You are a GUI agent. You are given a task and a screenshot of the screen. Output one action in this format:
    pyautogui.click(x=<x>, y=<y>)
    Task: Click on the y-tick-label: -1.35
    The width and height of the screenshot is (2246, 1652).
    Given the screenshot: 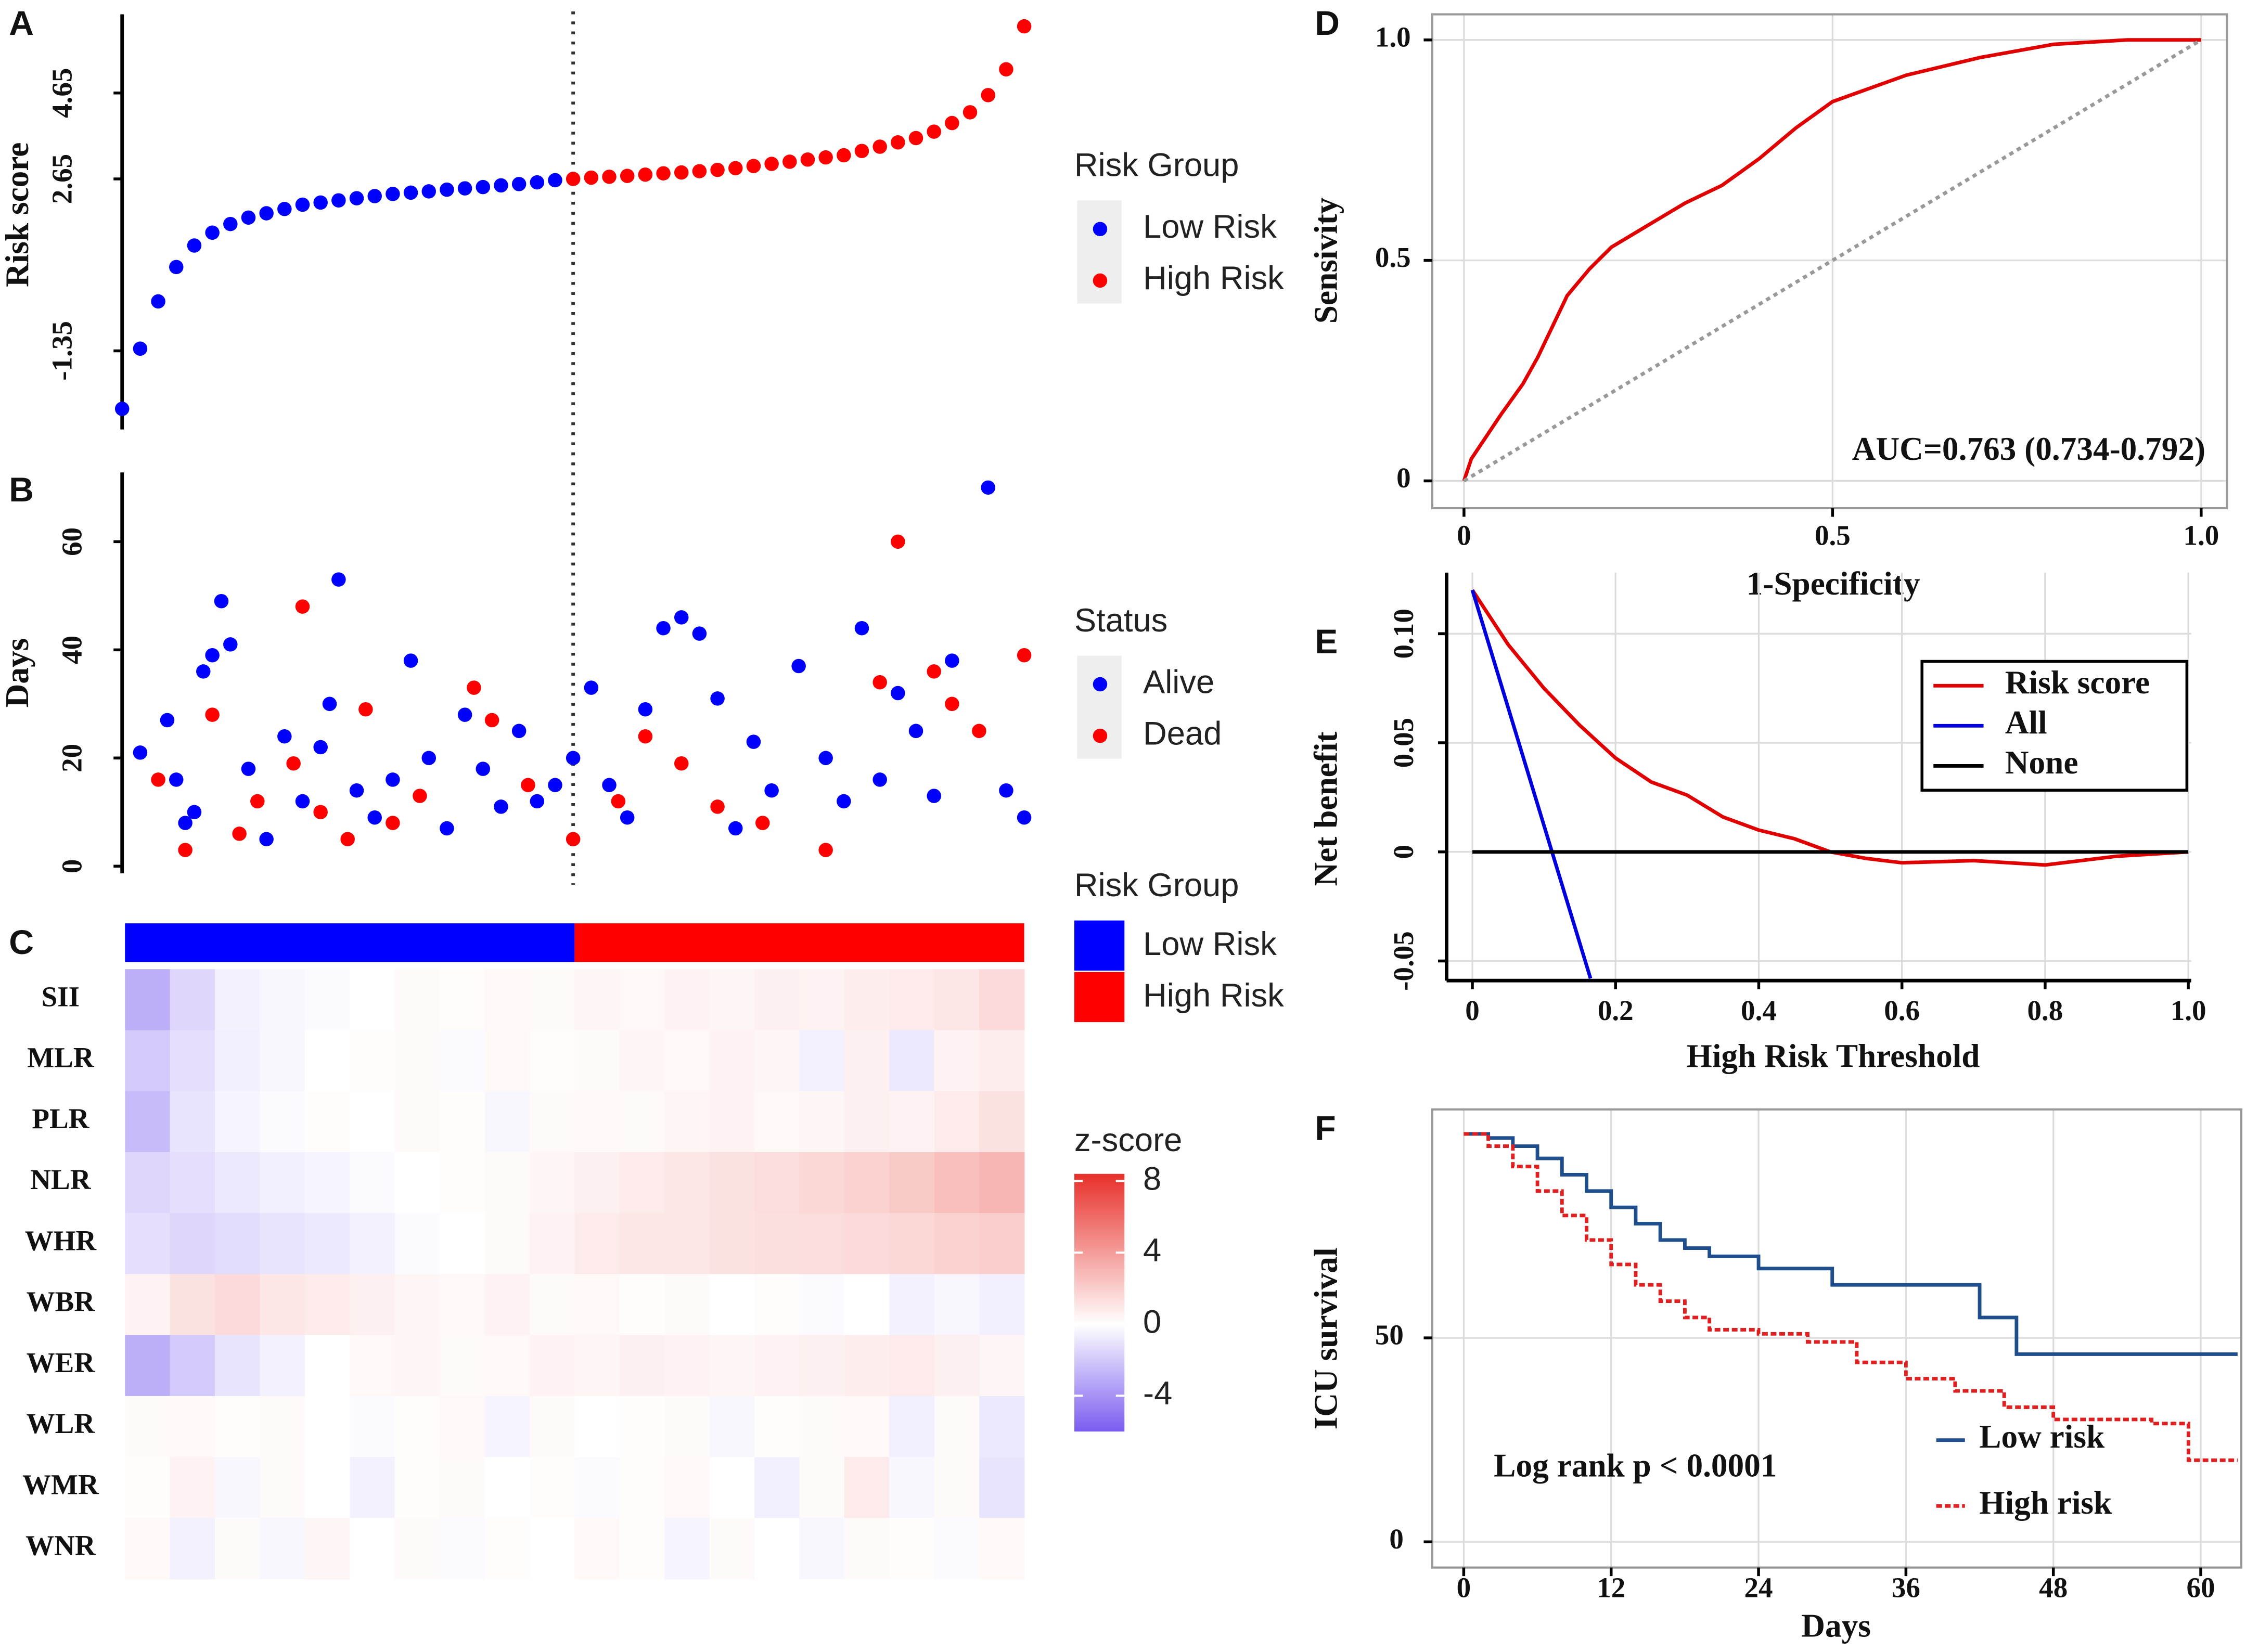 What is the action you would take?
    pyautogui.click(x=62, y=351)
    